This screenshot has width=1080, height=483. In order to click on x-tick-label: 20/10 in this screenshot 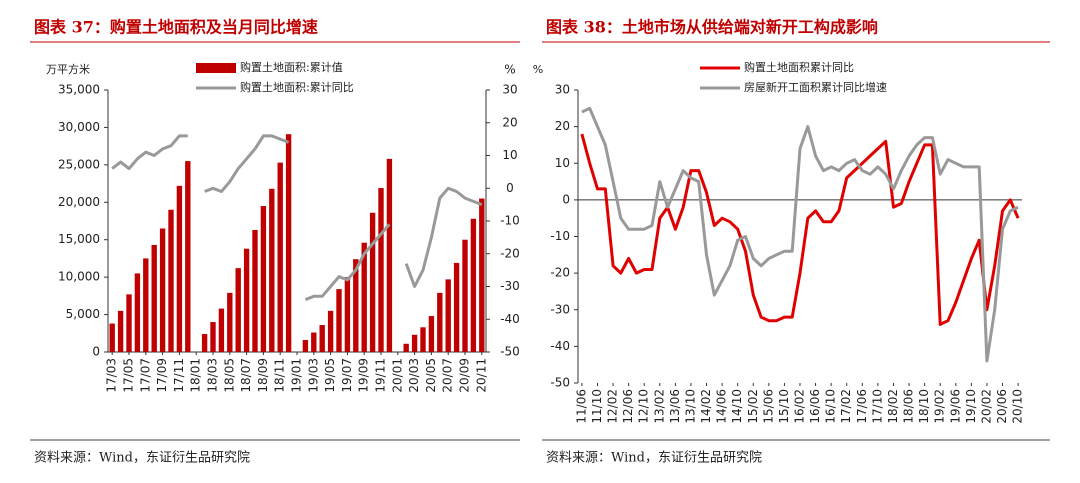, I will do `click(1018, 406)`.